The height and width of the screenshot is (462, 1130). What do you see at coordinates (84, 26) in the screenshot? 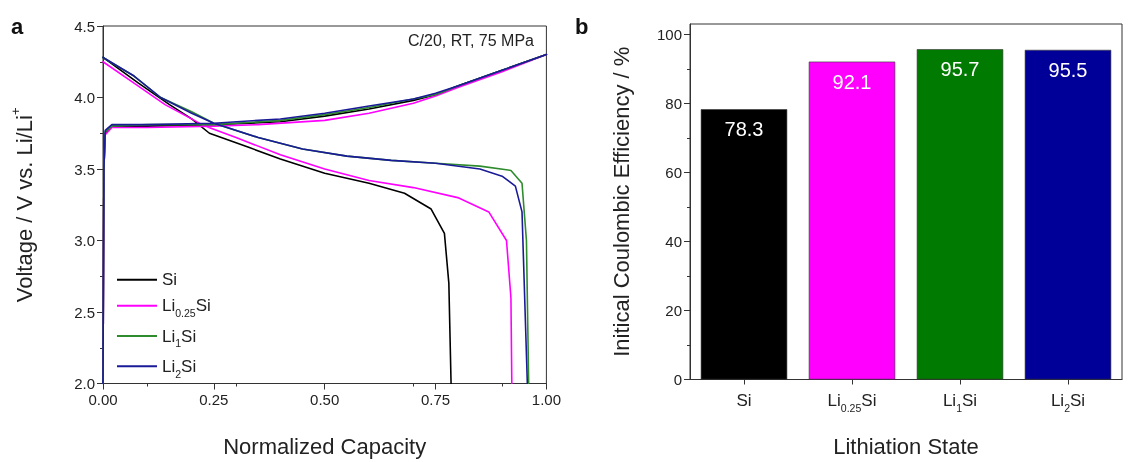
I see `y-tick-label: 4.5` at bounding box center [84, 26].